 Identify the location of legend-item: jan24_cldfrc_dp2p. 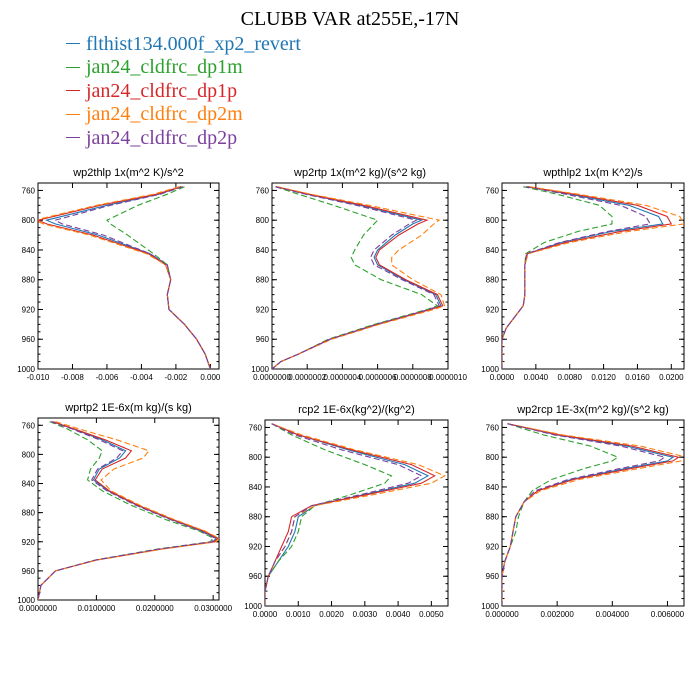
(183, 138).